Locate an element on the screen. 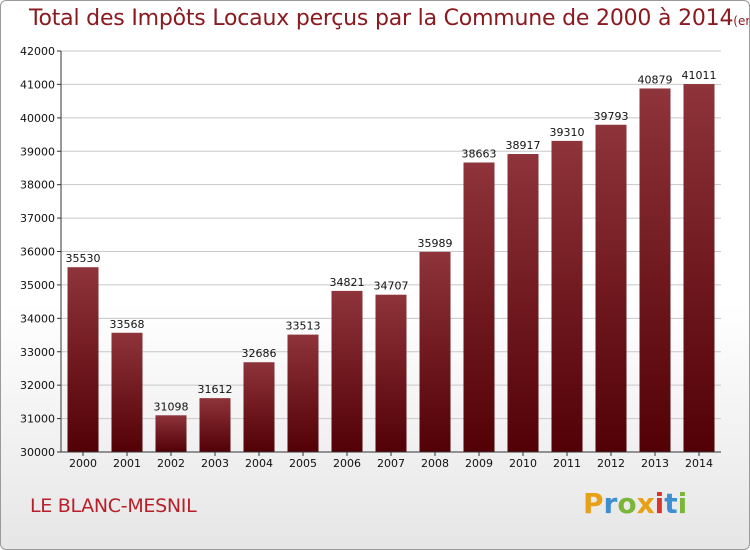 The width and height of the screenshot is (750, 550). logo-letter: x is located at coordinates (645, 503).